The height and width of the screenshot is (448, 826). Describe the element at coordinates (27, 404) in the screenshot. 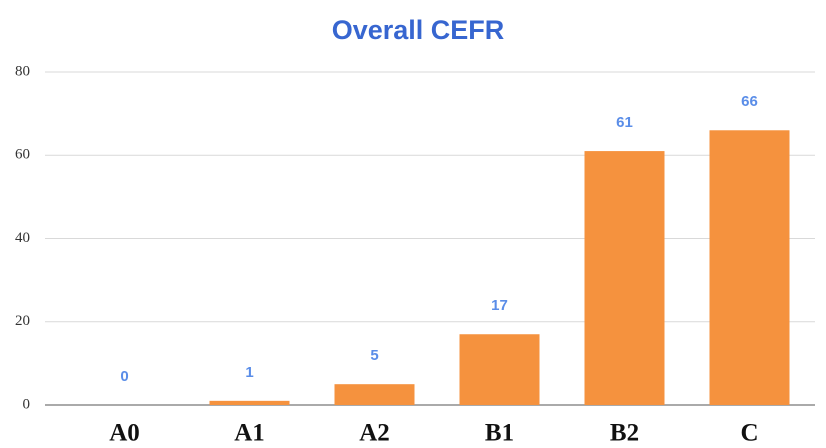

I see `y-tick-label: 0` at that location.